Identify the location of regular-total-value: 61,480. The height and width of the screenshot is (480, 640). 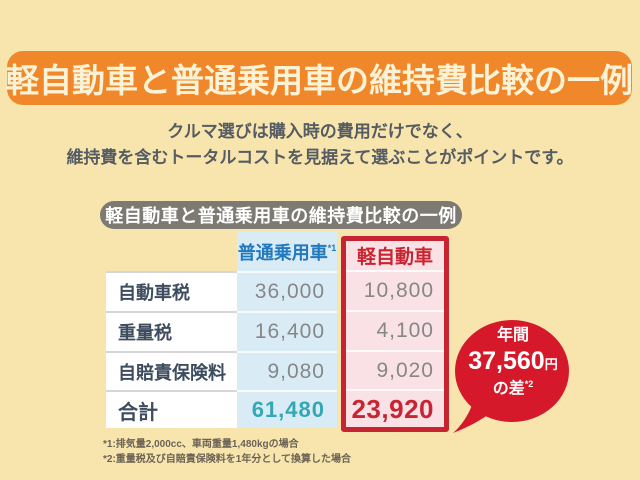
(287, 409).